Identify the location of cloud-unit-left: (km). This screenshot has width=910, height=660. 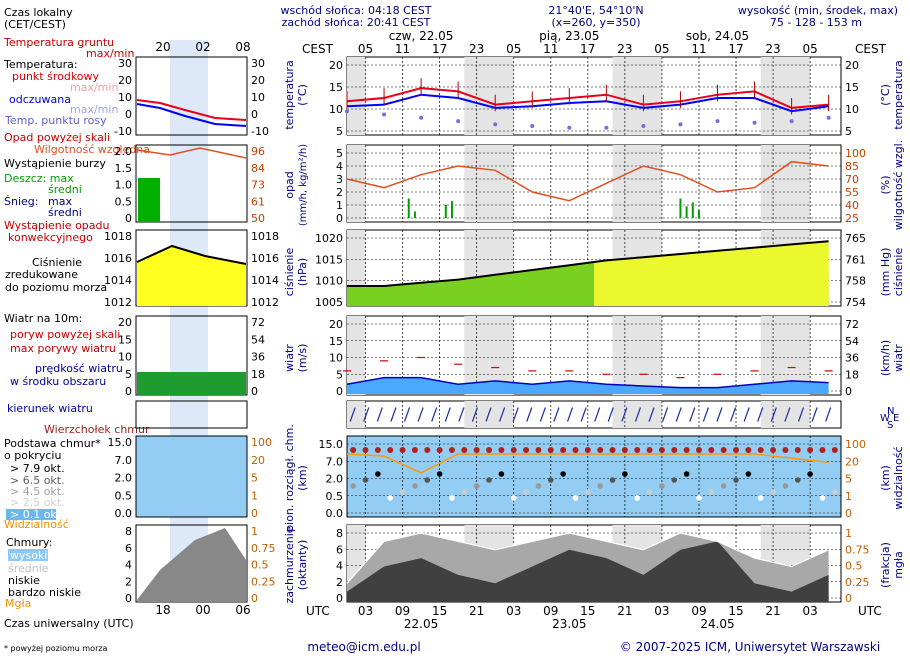
(302, 478).